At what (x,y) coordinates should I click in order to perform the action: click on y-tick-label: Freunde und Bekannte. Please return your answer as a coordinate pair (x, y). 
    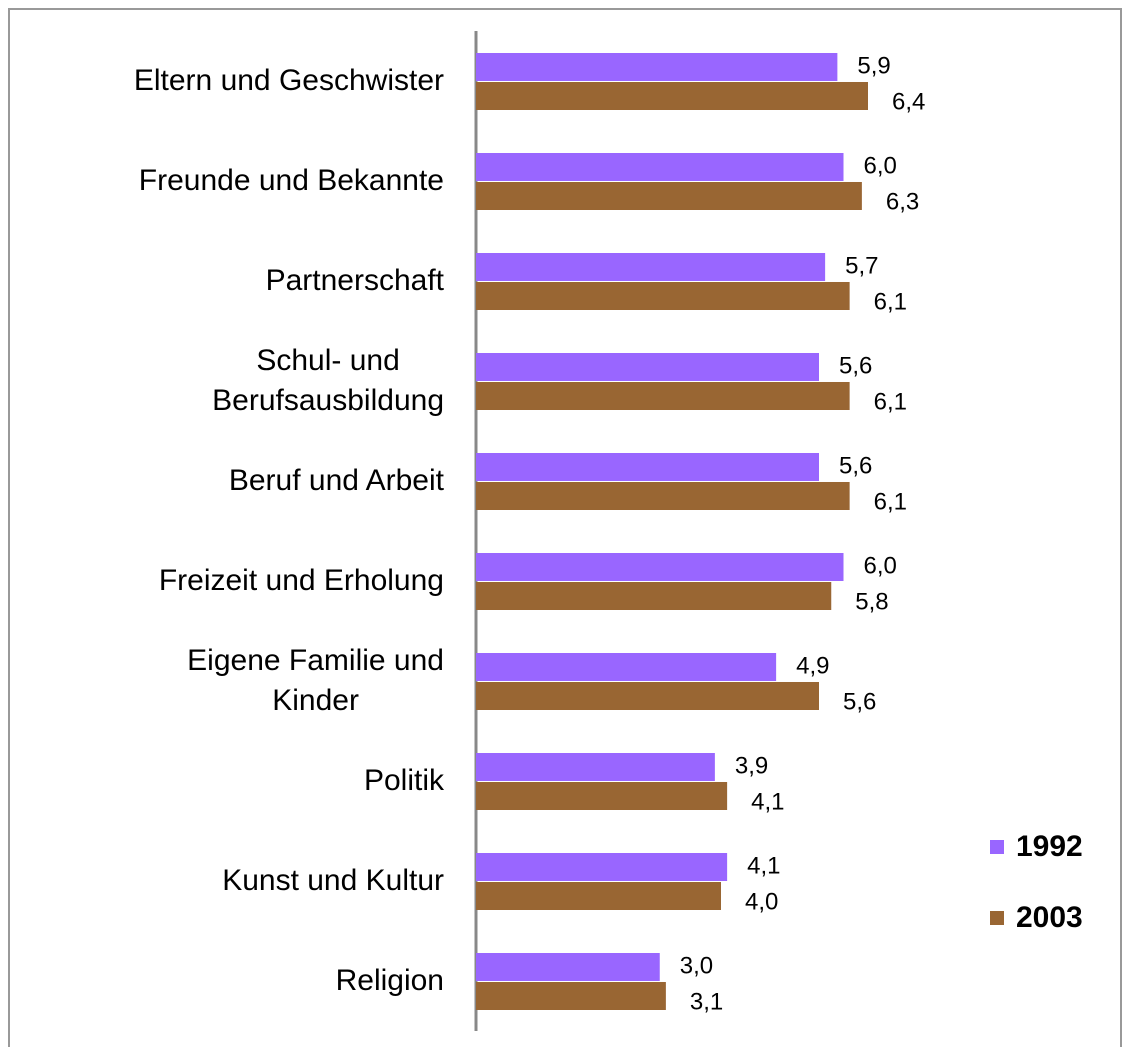
    Looking at the image, I should click on (291, 180).